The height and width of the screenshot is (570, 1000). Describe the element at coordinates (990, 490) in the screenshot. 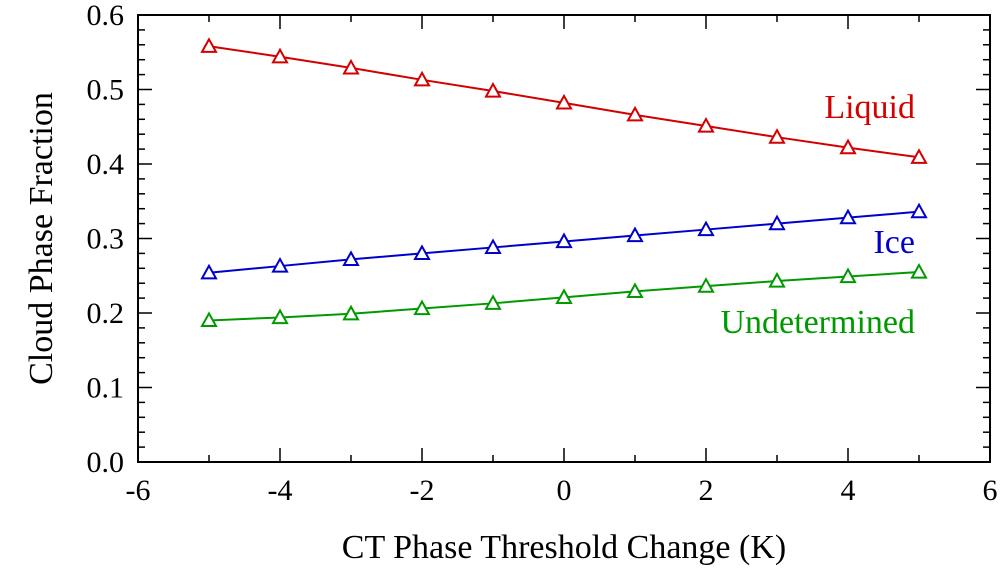

I see `x-tick-label: 6` at that location.